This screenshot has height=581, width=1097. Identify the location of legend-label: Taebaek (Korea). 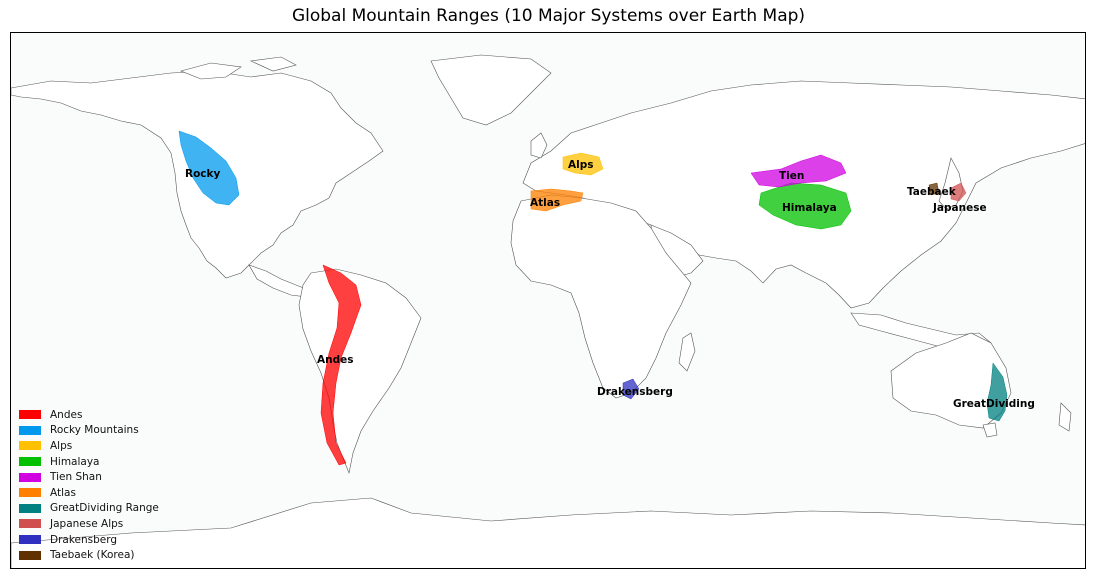
(92, 555).